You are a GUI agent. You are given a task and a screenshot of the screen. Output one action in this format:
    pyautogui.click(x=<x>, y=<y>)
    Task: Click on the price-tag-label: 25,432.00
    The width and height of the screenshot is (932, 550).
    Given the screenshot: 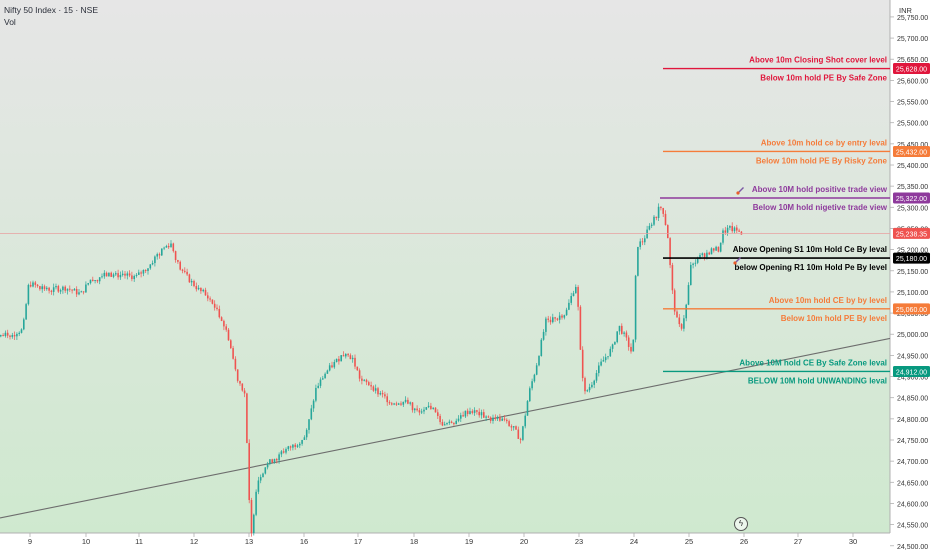 What is the action you would take?
    pyautogui.click(x=911, y=152)
    